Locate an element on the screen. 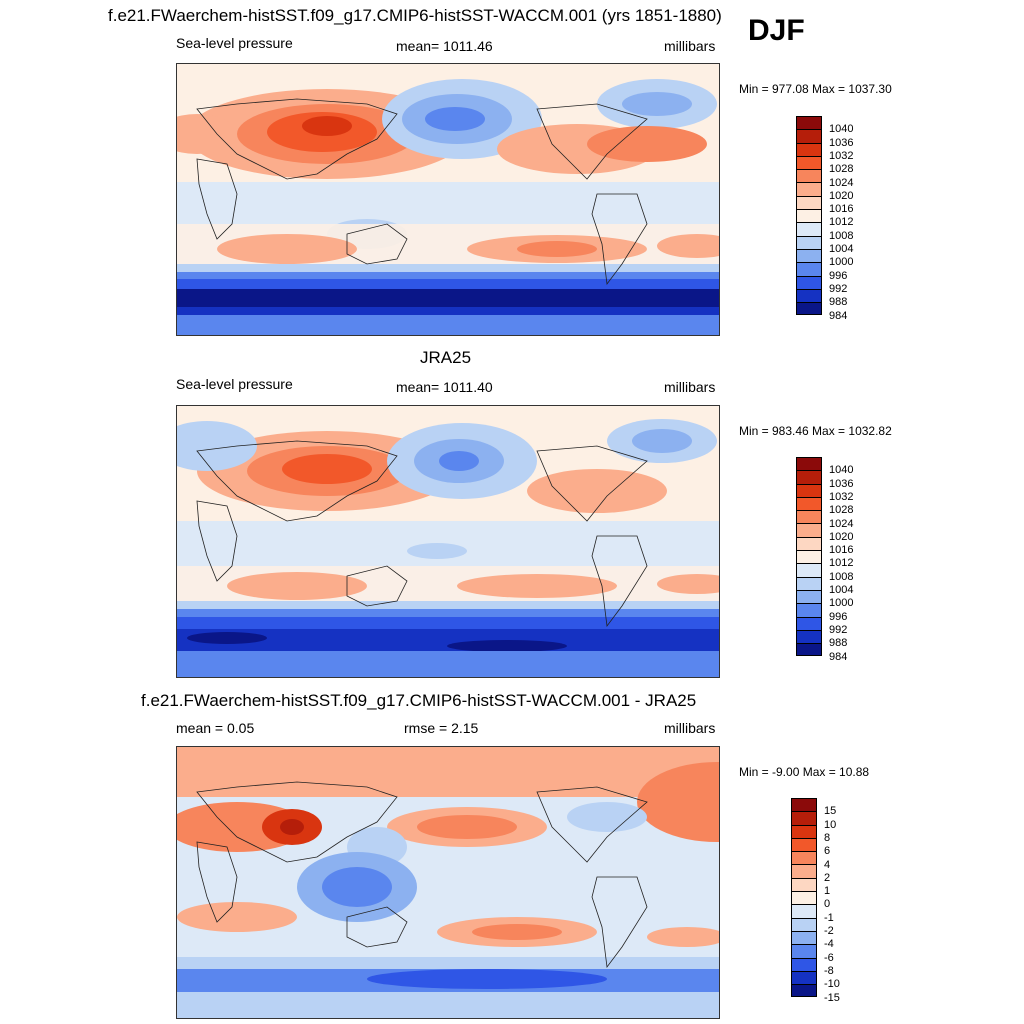 The height and width of the screenshot is (1024, 1024). colorbar-label: 0 is located at coordinates (827, 904).